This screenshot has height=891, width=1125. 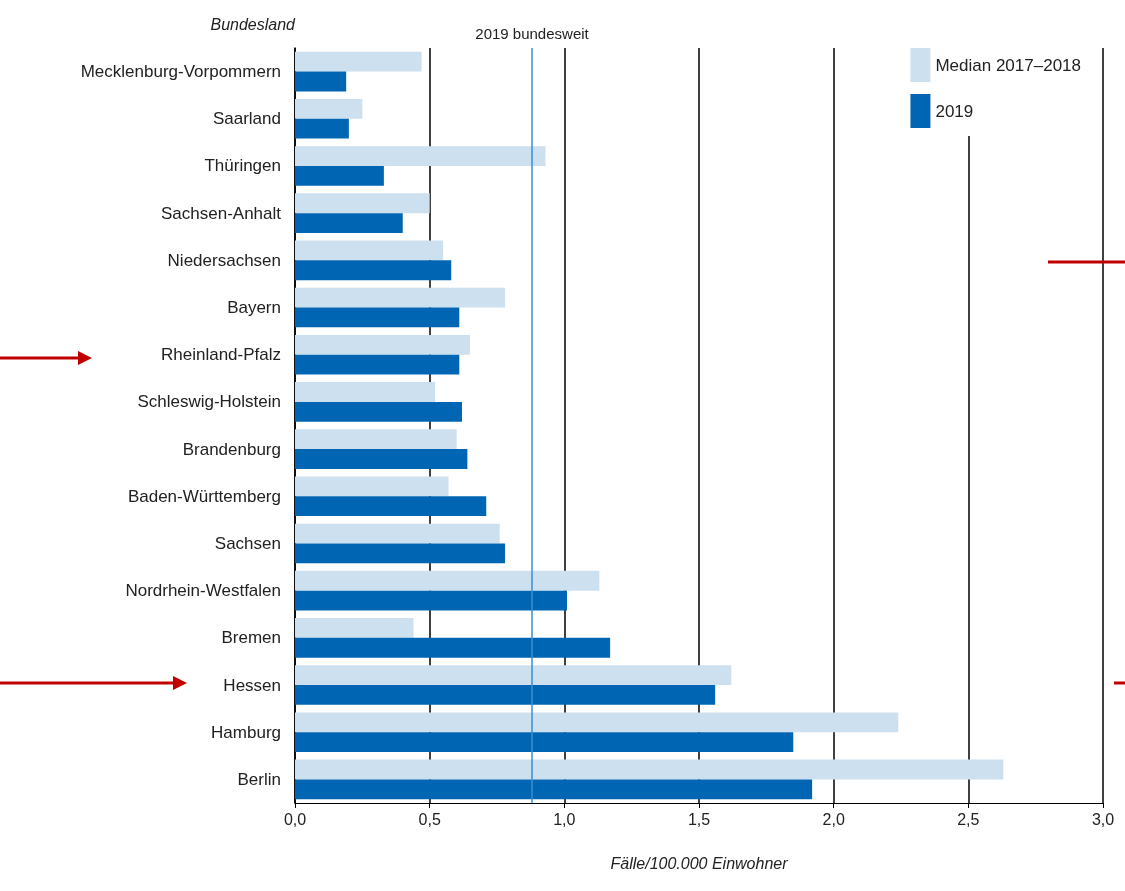 What do you see at coordinates (429, 819) in the screenshot?
I see `x-tick-label: 0,5` at bounding box center [429, 819].